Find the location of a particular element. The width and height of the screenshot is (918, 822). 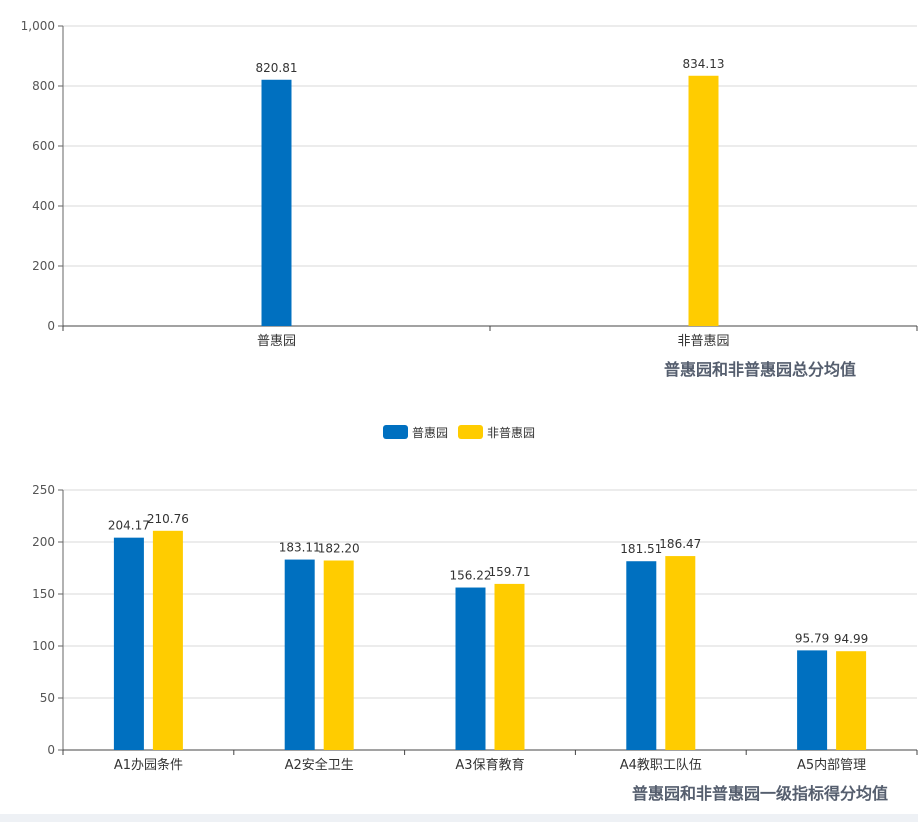

data-label-indicator: 183.11 is located at coordinates (300, 548).